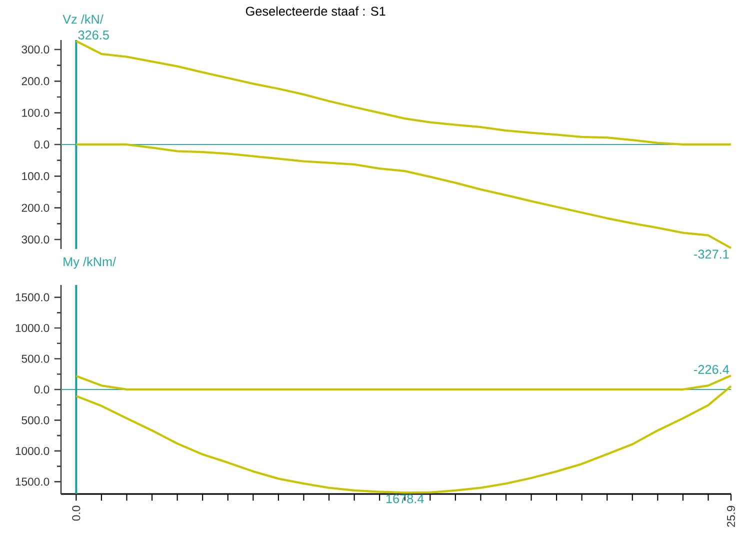 Image resolution: width=739 pixels, height=548 pixels. I want to click on annotation: -226.4, so click(712, 369).